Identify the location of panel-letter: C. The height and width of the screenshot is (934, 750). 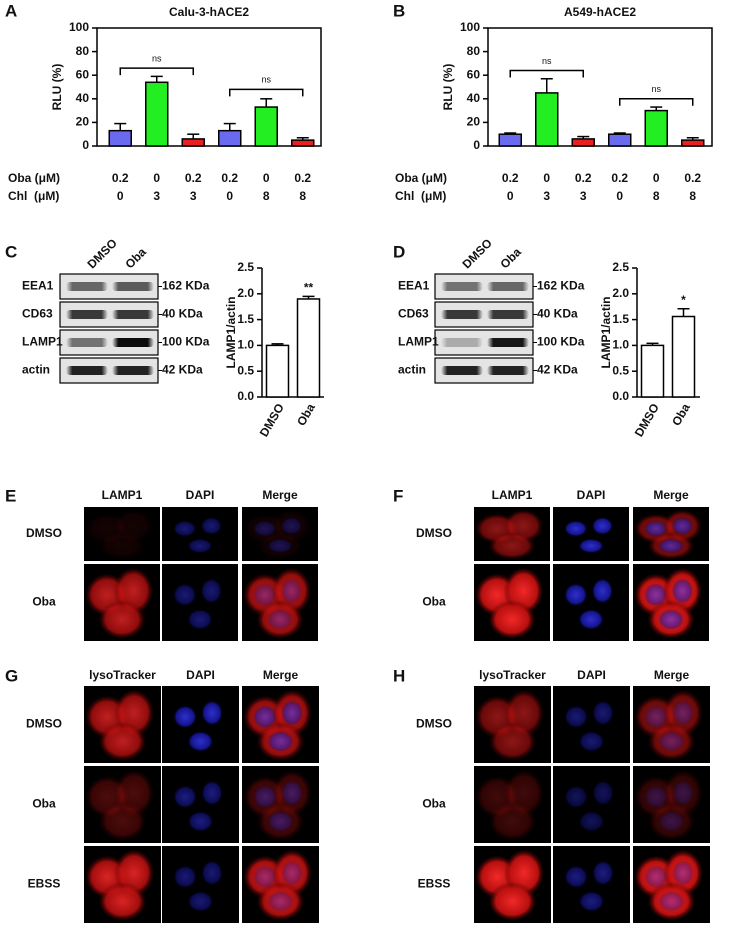
(11, 251).